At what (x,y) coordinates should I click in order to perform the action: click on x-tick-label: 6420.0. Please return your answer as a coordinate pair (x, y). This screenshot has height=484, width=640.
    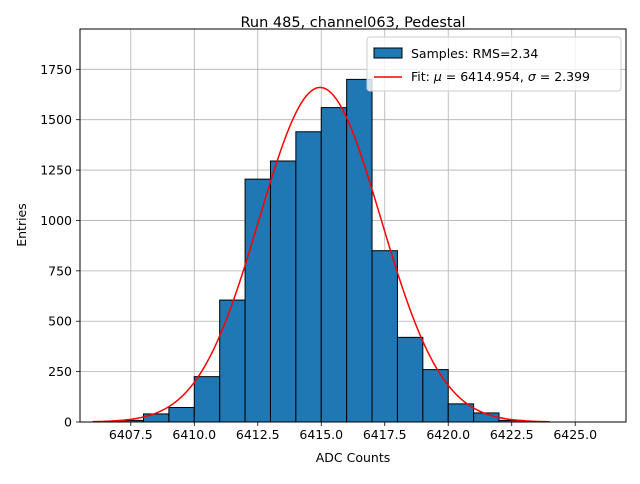
    Looking at the image, I should click on (448, 434).